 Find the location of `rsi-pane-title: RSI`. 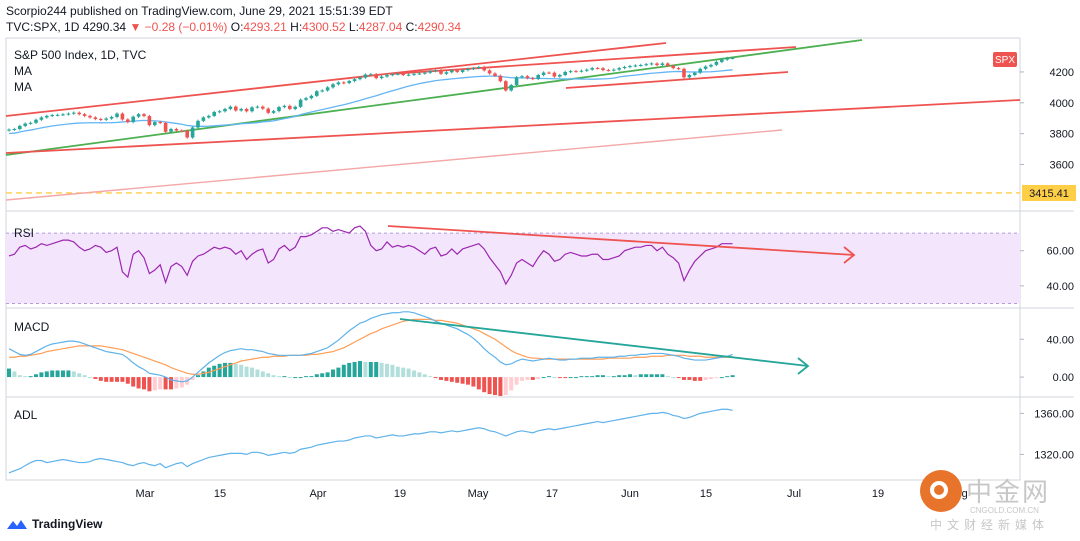

rsi-pane-title: RSI is located at coordinates (24, 233).